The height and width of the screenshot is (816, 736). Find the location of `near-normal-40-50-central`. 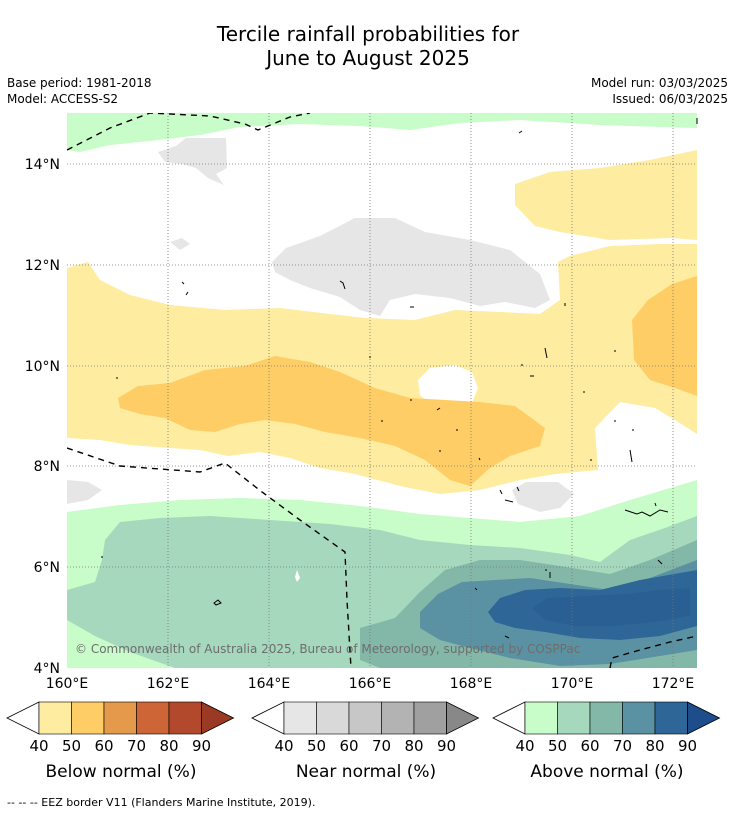

near-normal-40-50-central is located at coordinates (411, 267).